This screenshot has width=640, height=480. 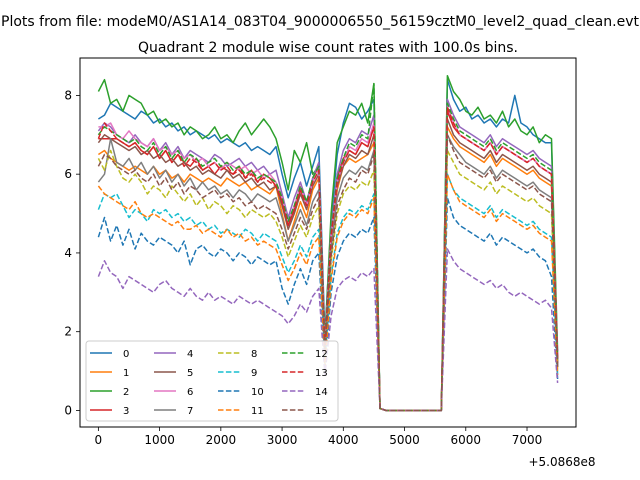 What do you see at coordinates (321, 392) in the screenshot?
I see `legend-label-14: 14` at bounding box center [321, 392].